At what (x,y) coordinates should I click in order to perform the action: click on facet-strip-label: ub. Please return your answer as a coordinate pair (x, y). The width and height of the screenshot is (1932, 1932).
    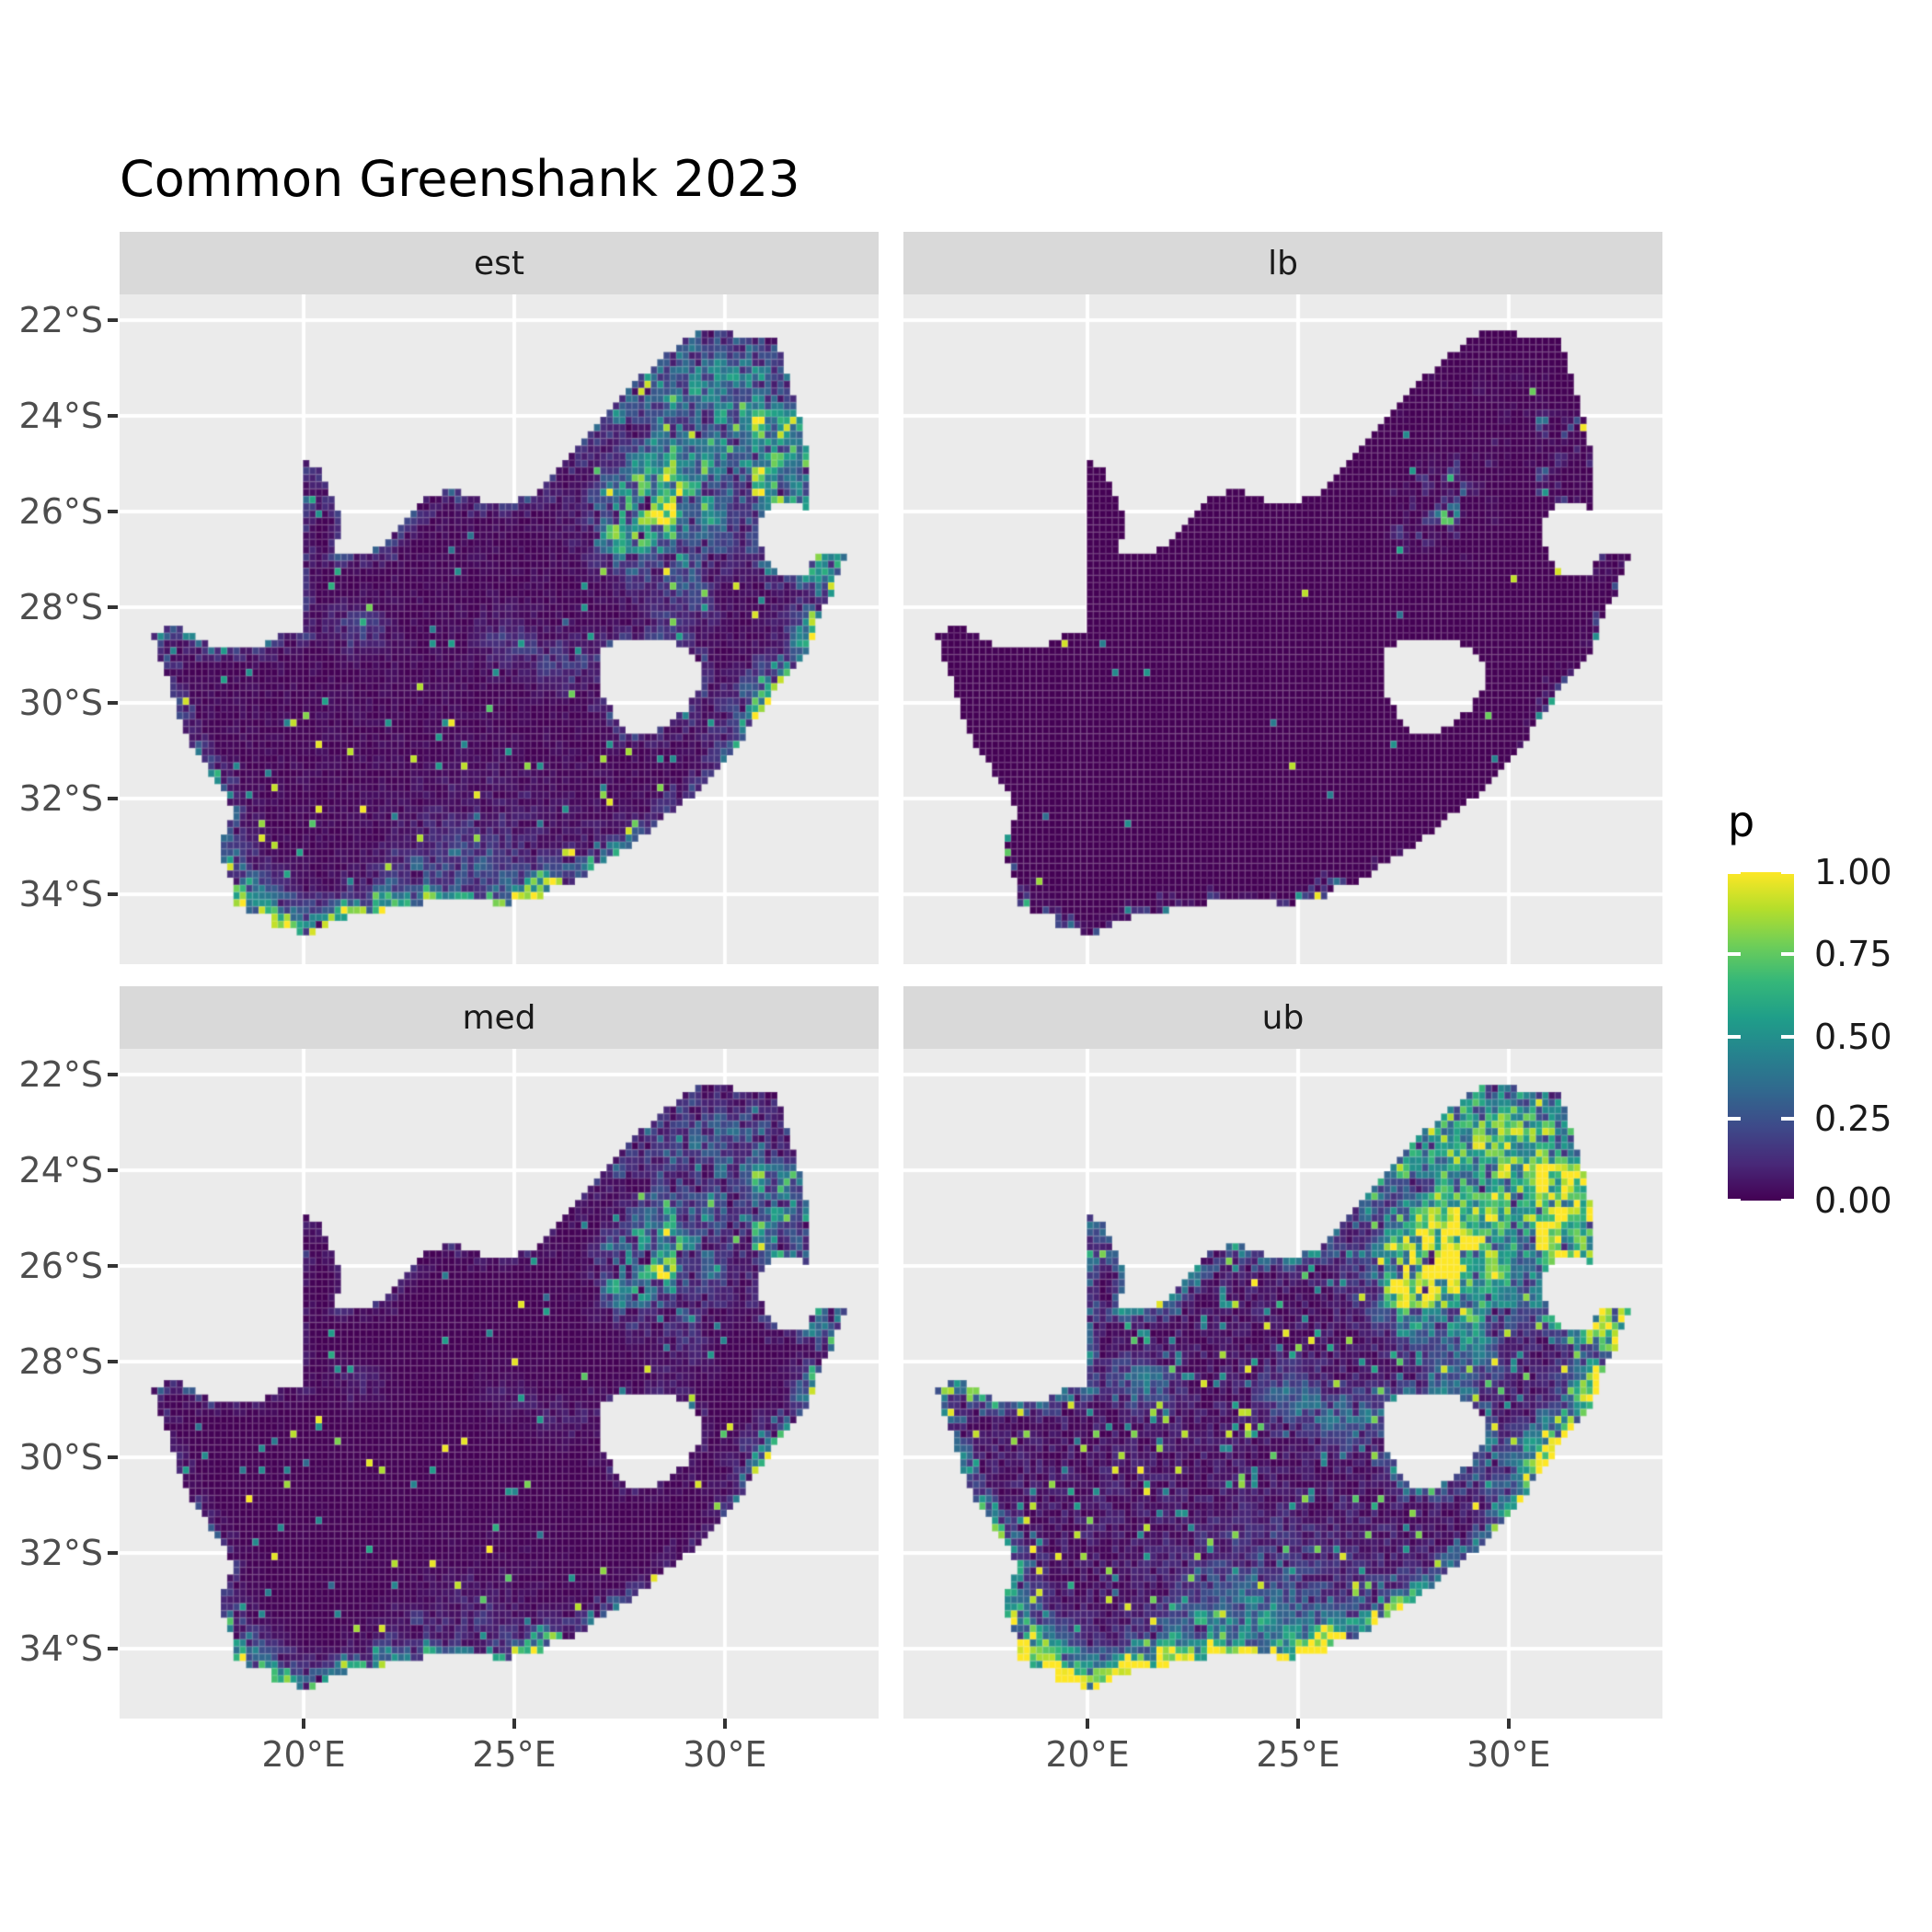
    Looking at the image, I should click on (1283, 1018).